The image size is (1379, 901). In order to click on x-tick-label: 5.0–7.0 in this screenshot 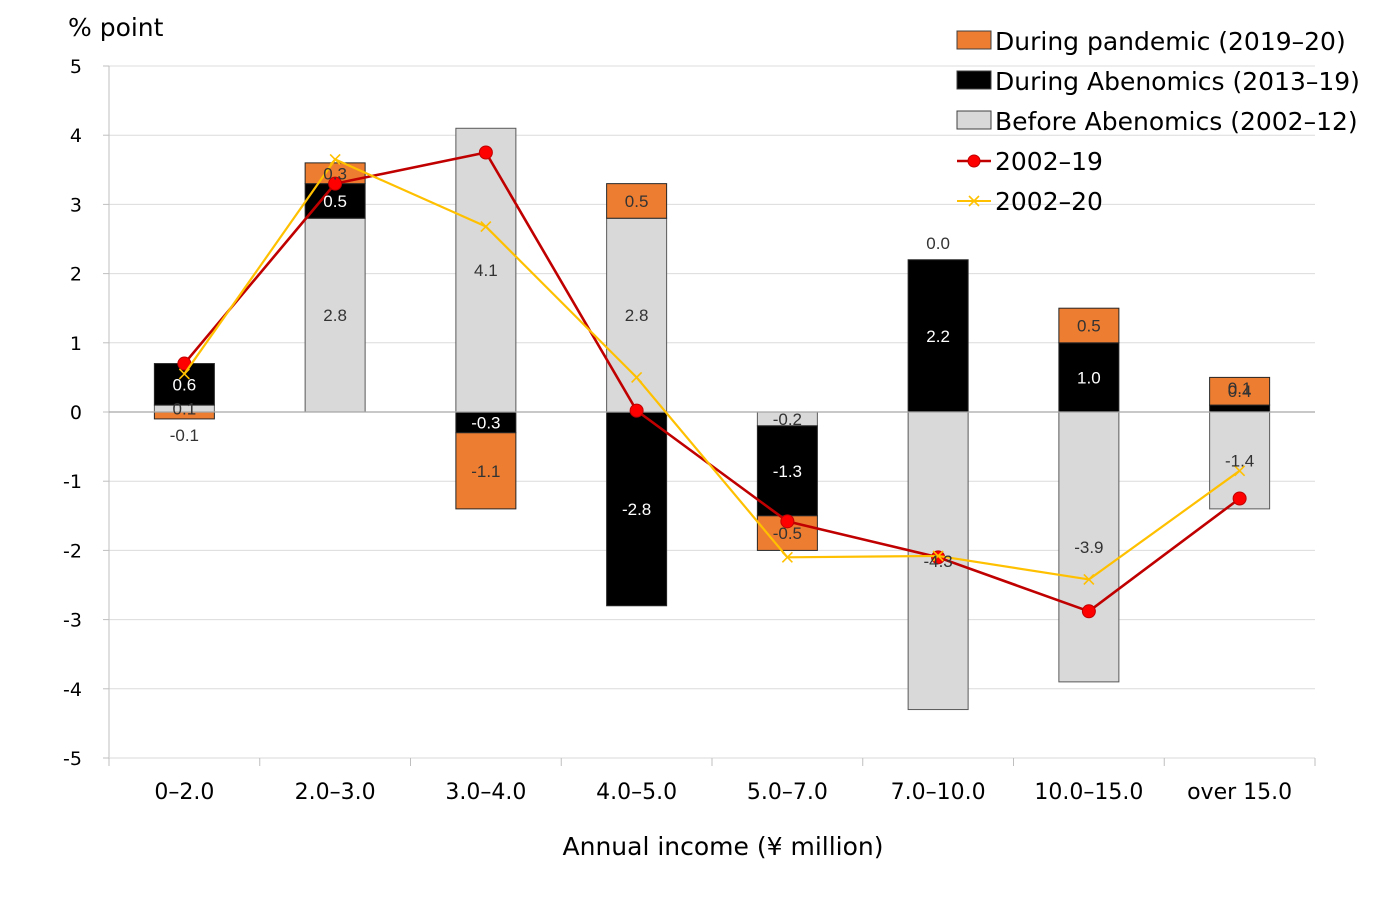, I will do `click(787, 792)`.